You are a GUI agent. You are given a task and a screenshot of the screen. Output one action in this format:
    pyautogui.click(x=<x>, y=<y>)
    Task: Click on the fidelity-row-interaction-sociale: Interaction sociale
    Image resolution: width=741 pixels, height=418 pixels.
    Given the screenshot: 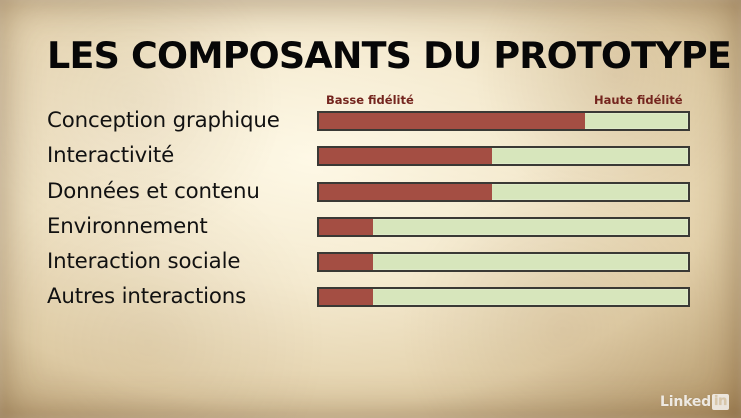 What is the action you would take?
    pyautogui.click(x=369, y=263)
    